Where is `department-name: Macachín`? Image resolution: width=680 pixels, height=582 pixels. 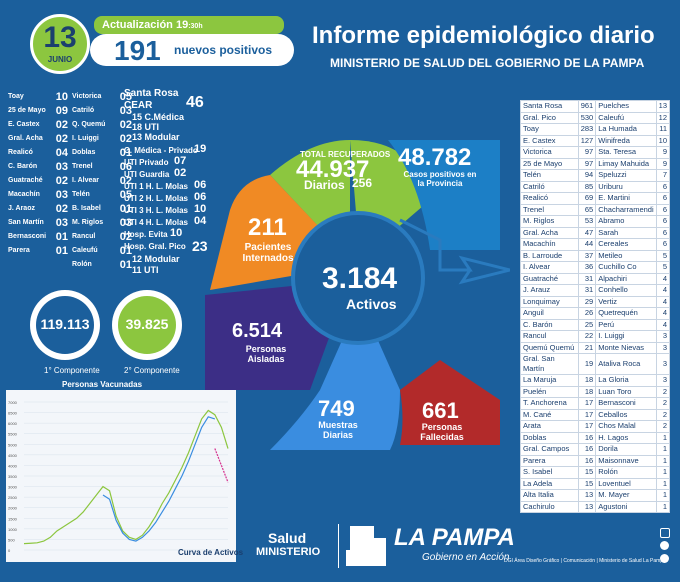
department-name: Macachín is located at coordinates (24, 194).